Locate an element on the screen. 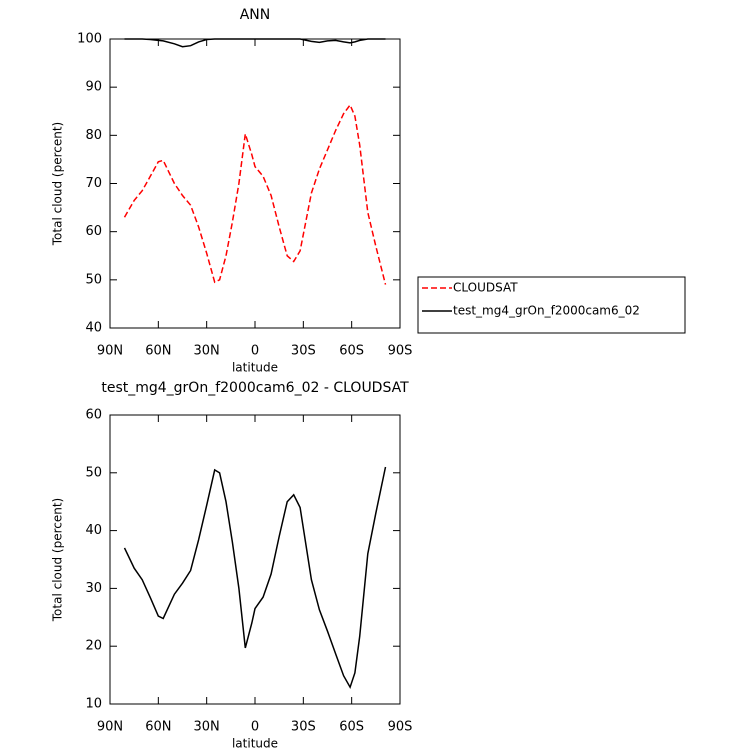  y-tick-label: 90 is located at coordinates (93, 87).